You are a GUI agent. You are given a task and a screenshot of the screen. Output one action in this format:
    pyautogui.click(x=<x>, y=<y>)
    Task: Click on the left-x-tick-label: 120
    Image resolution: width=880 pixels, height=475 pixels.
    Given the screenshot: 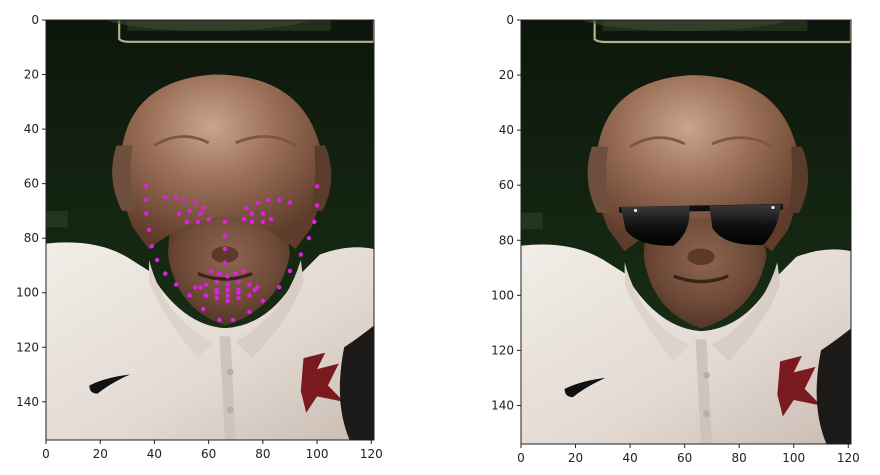 What is the action you would take?
    pyautogui.click(x=371, y=454)
    